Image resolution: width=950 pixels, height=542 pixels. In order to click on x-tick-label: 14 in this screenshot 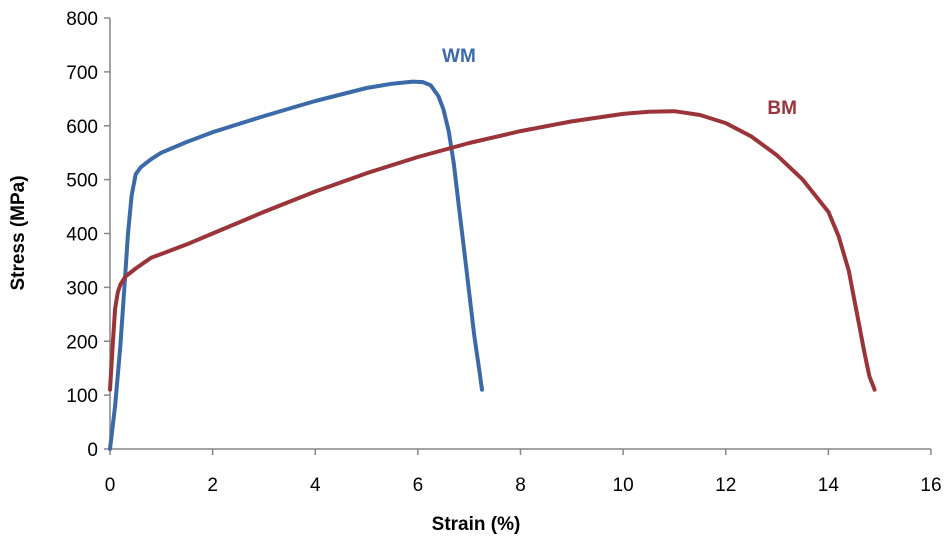, I will do `click(829, 485)`.